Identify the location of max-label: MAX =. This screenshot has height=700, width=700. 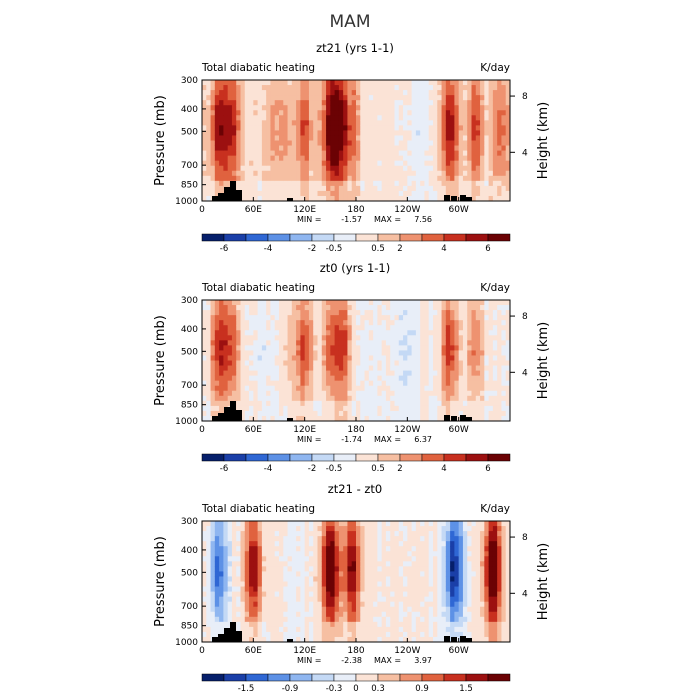
(387, 219).